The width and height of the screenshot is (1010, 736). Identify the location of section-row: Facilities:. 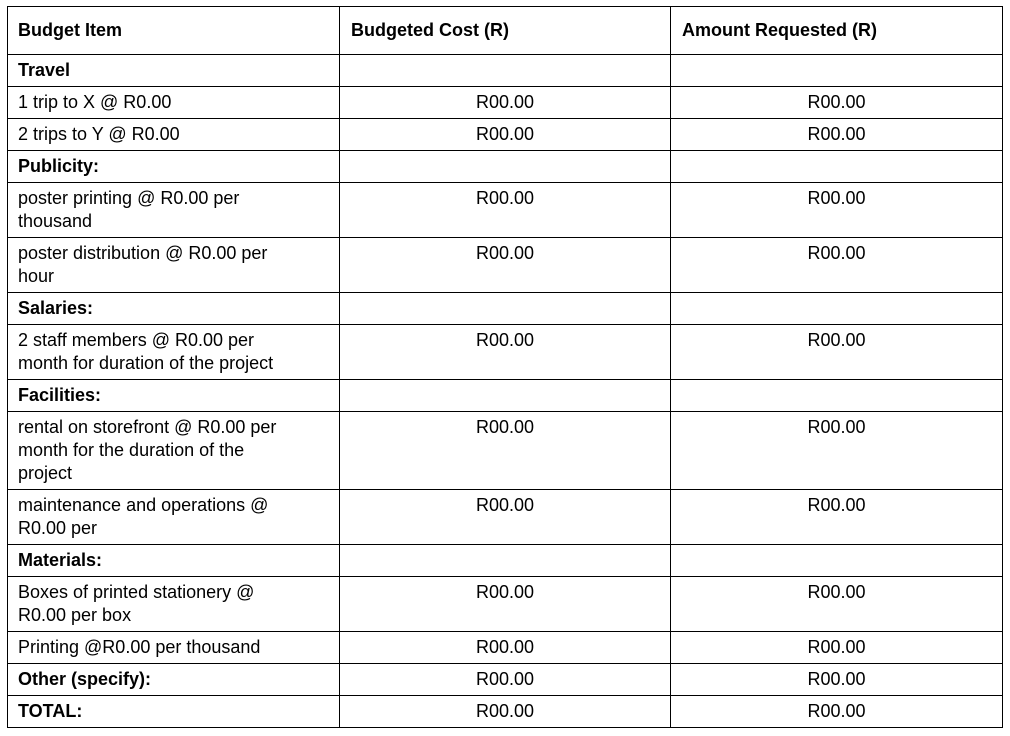
(505, 395).